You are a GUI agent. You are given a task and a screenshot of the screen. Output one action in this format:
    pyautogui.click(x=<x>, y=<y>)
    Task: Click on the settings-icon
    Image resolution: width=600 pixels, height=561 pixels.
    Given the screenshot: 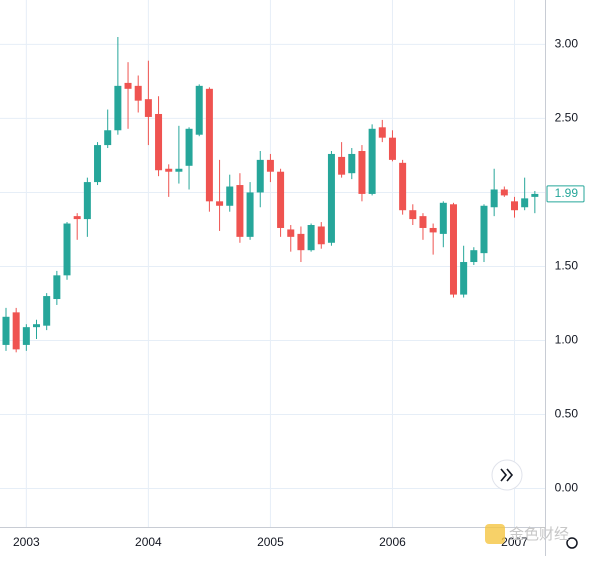 What is the action you would take?
    pyautogui.click(x=572, y=543)
    